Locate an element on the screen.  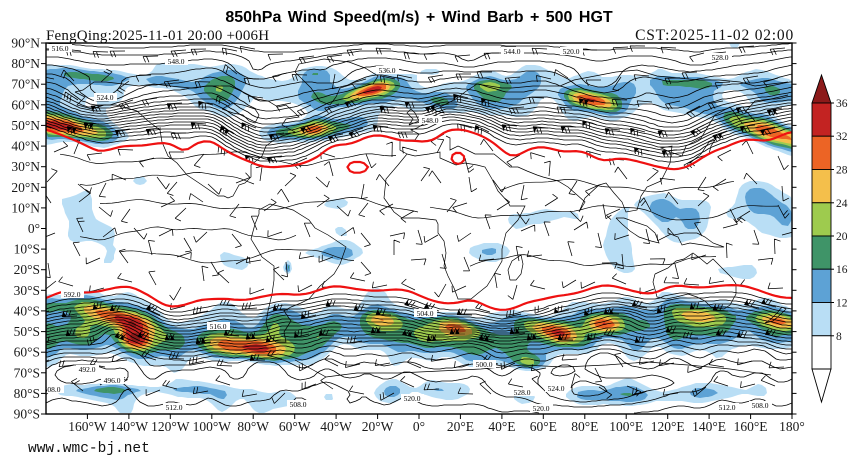
svg-text: 90°S is located at coordinates (27, 414).